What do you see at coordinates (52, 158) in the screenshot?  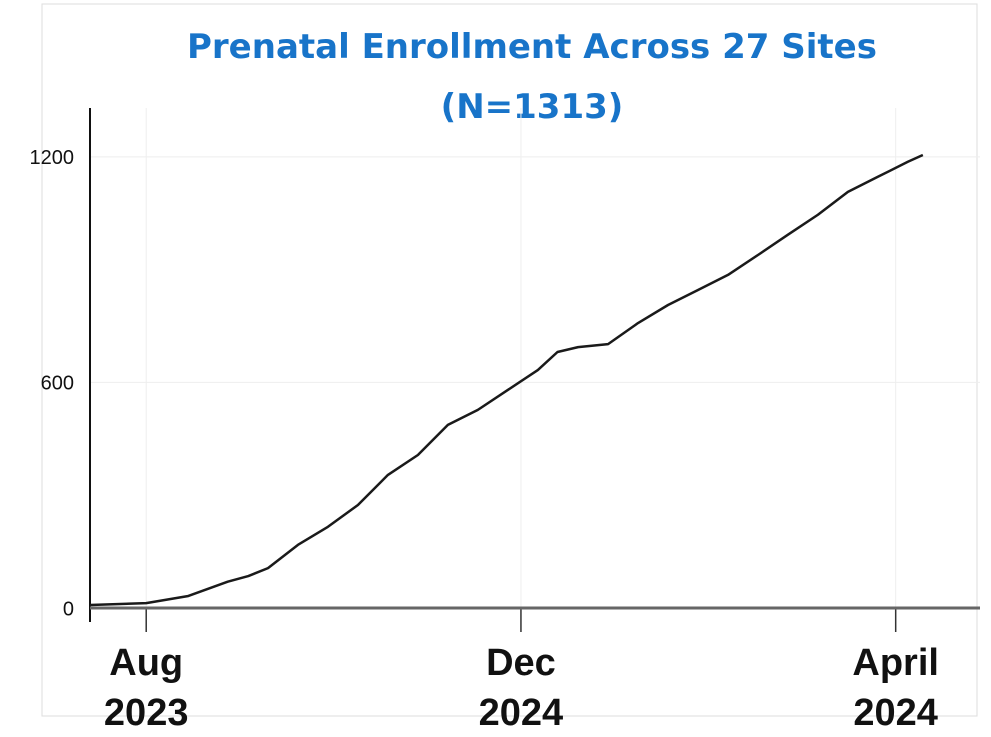 I see `y-tick-label: 1200` at bounding box center [52, 158].